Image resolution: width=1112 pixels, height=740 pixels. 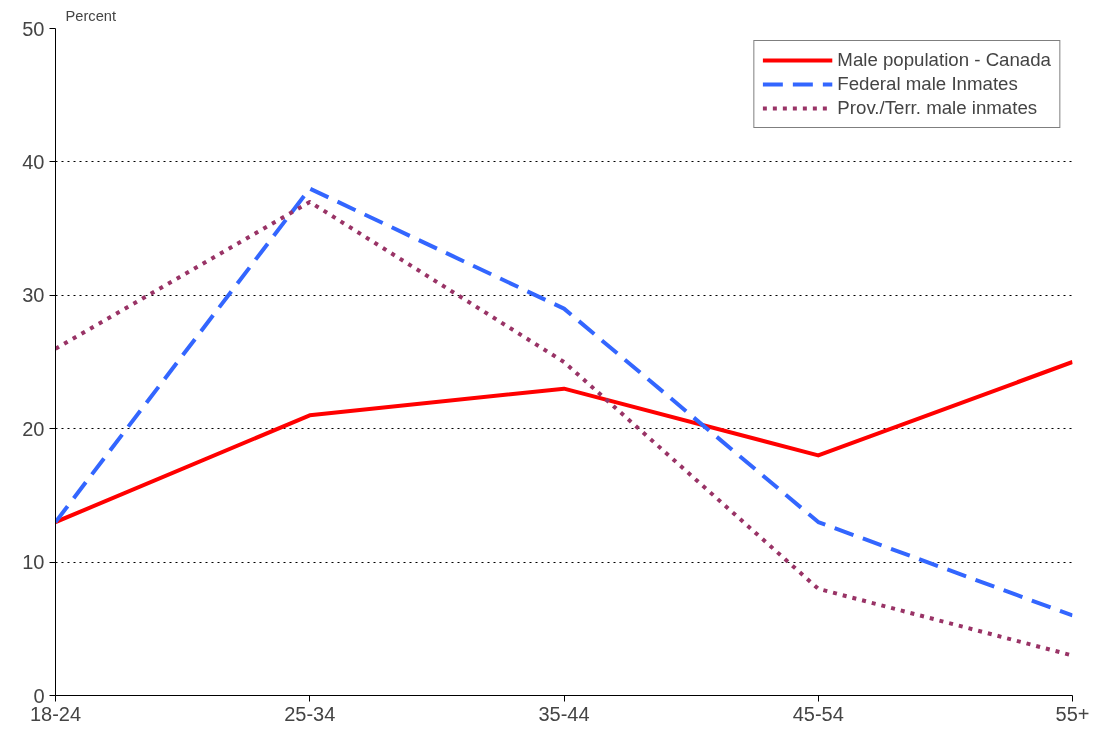 I want to click on legend-label: Prov./Terr. male inmates, so click(x=937, y=108).